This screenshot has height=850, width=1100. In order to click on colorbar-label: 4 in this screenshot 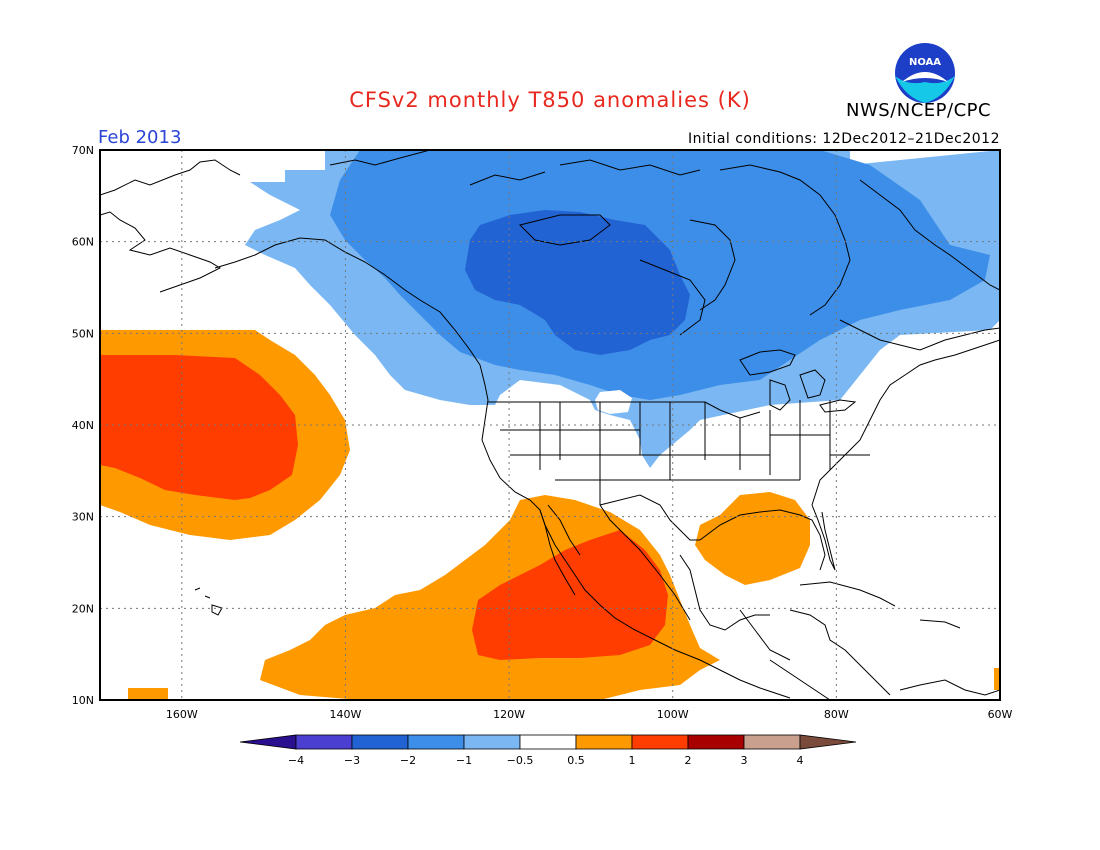, I will do `click(800, 760)`.